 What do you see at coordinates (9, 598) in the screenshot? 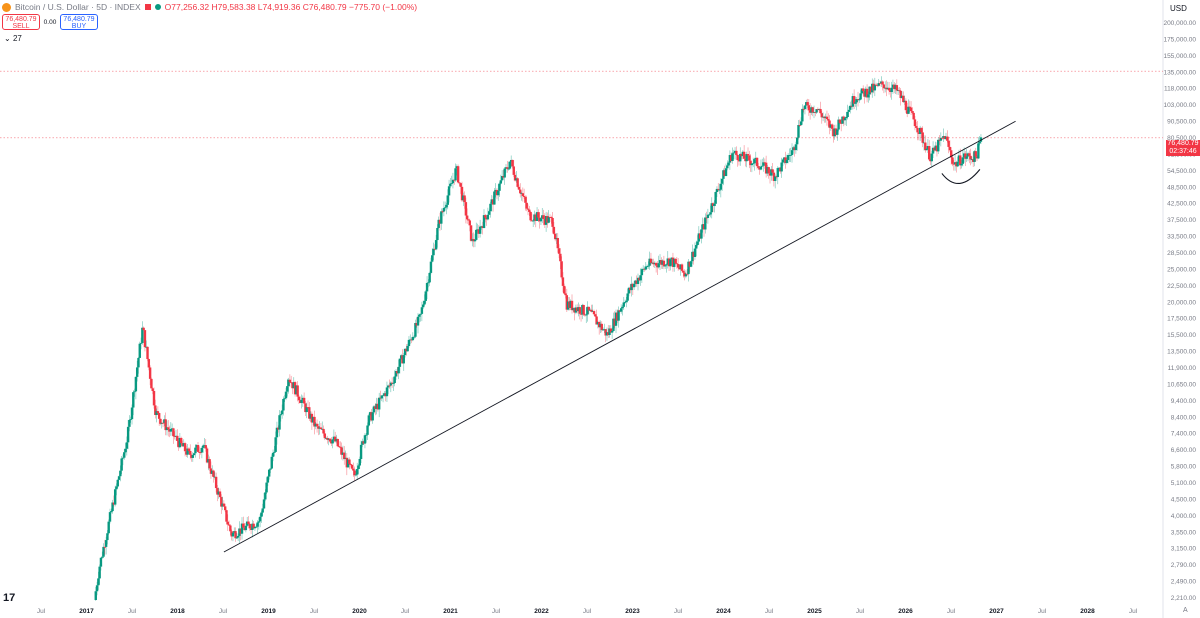
I see `tradingview-logo: 17` at bounding box center [9, 598].